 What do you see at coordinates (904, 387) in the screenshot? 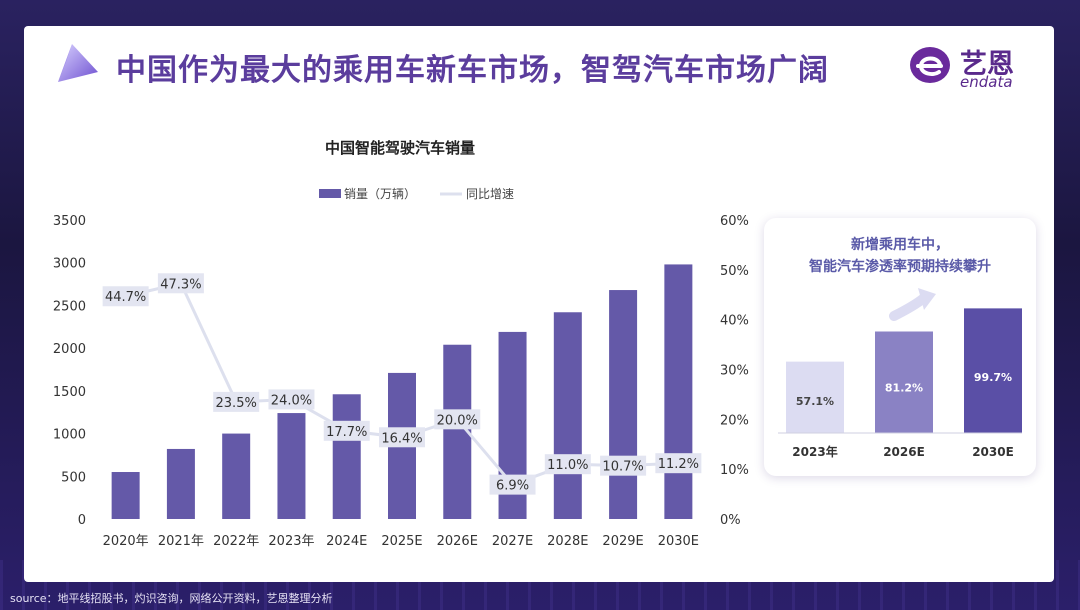
I see `penetration-value-label: 81.2%` at bounding box center [904, 387].